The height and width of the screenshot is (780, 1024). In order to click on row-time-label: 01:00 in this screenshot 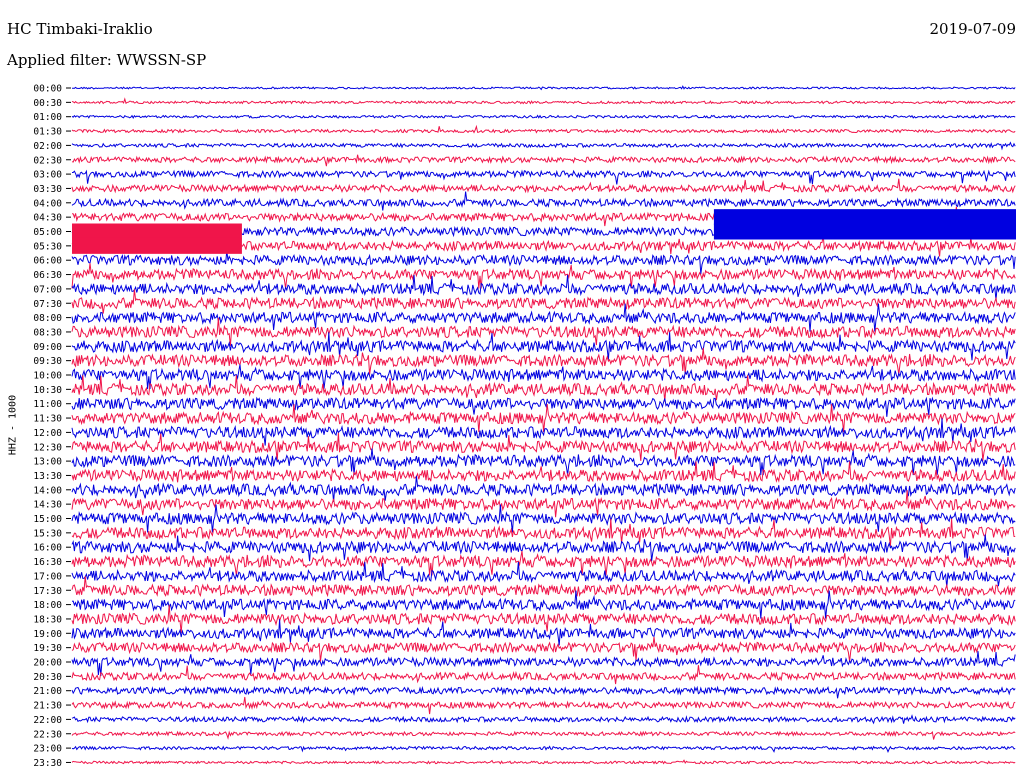, I will do `click(47, 117)`.